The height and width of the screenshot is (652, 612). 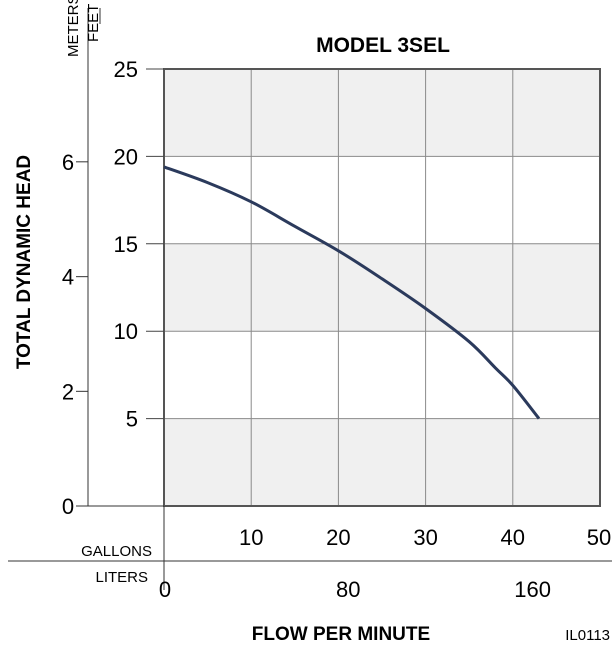 What do you see at coordinates (68, 506) in the screenshot?
I see `meters-tick-label: 0` at bounding box center [68, 506].